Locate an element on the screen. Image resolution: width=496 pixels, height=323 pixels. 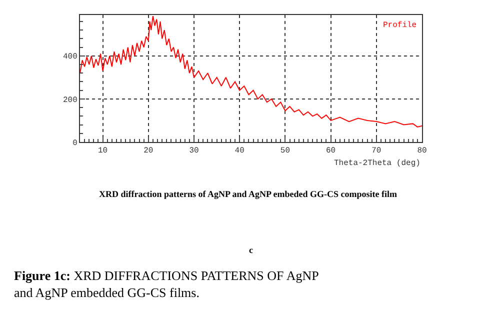
y-tick-label: 200 is located at coordinates (70, 100).